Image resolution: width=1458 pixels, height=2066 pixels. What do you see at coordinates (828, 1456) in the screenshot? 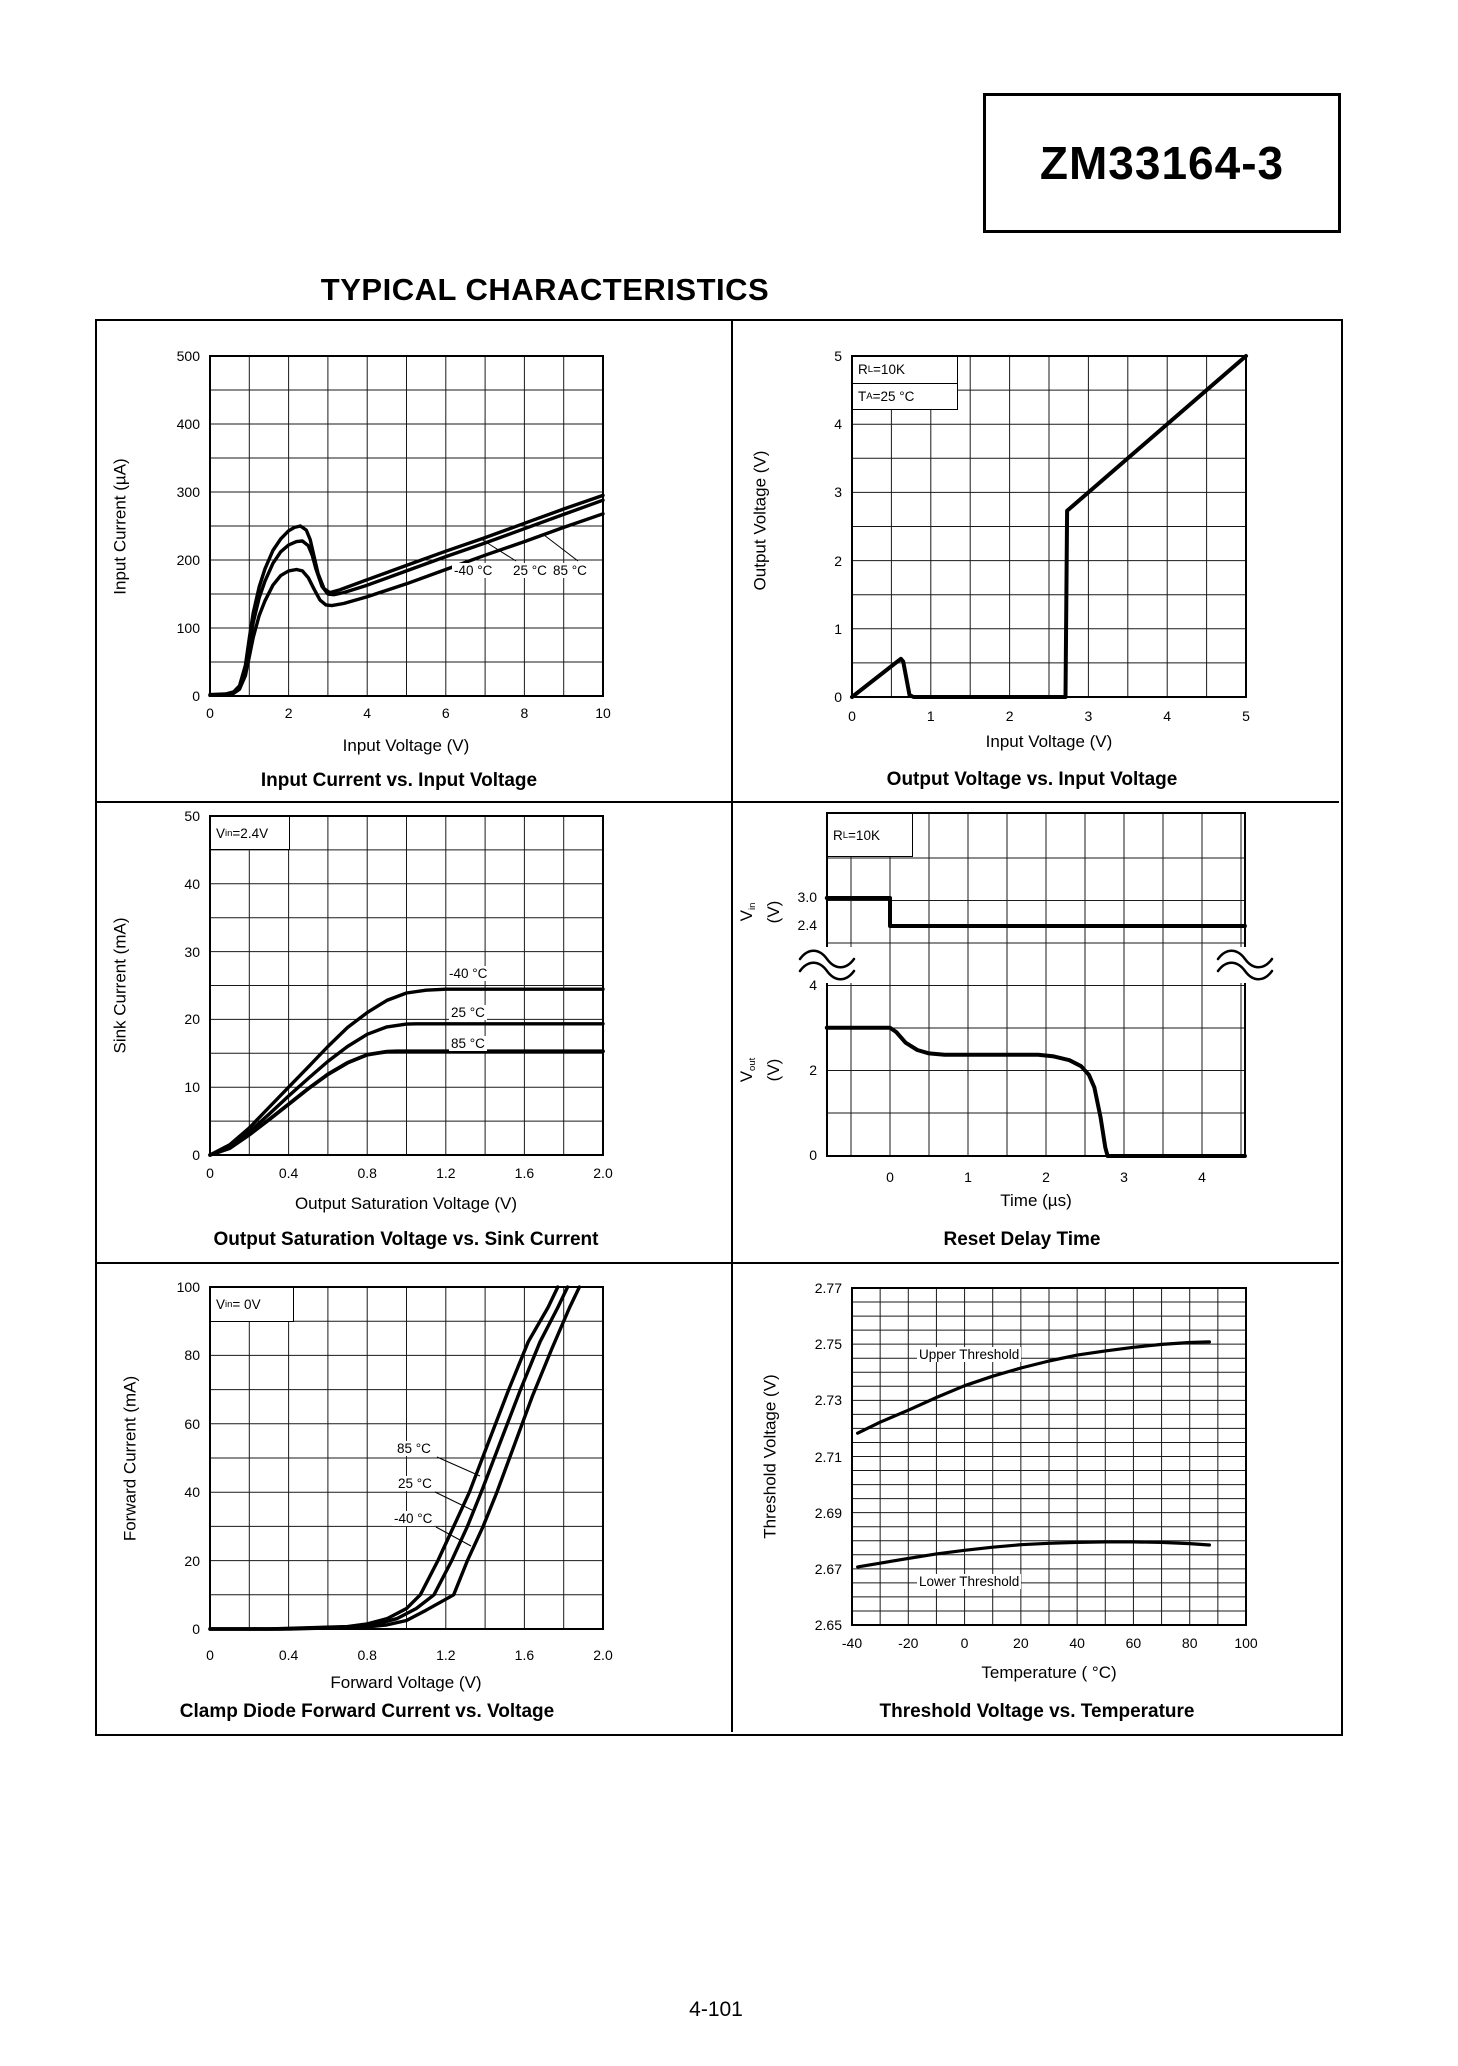
I see `y-tick: 2.71` at bounding box center [828, 1456].